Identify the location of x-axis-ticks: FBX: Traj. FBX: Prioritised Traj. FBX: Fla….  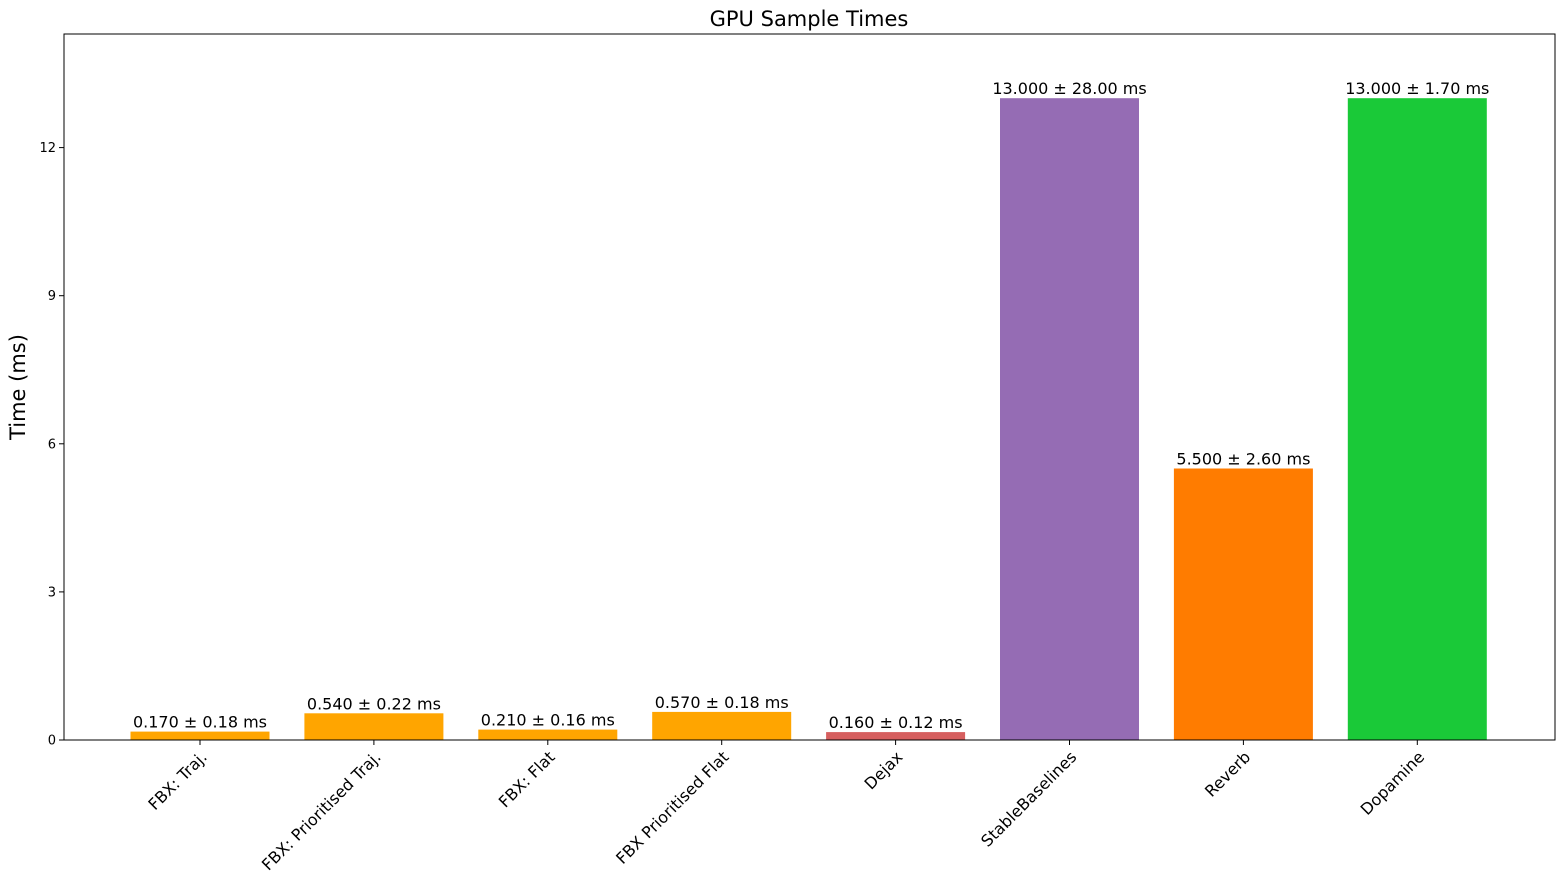
(786, 807).